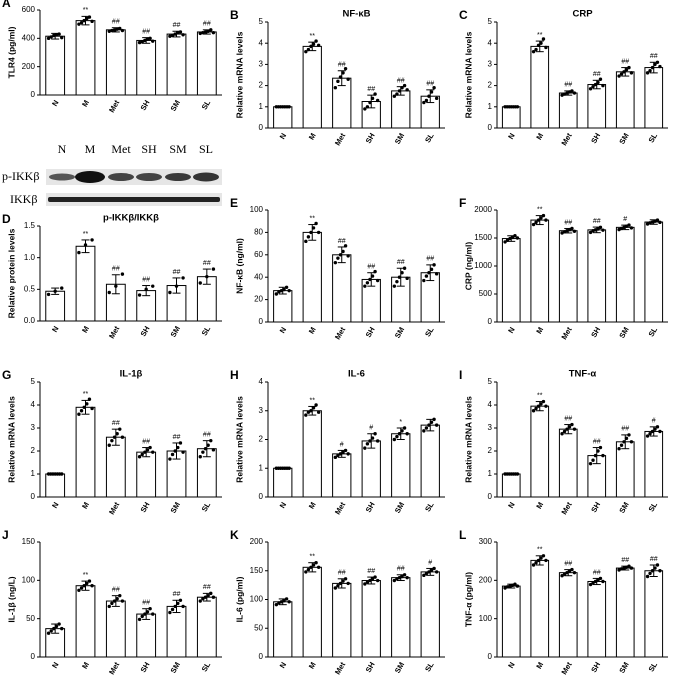 This screenshot has height=681, width=673. I want to click on y-tick-label: 2, so click(490, 85).